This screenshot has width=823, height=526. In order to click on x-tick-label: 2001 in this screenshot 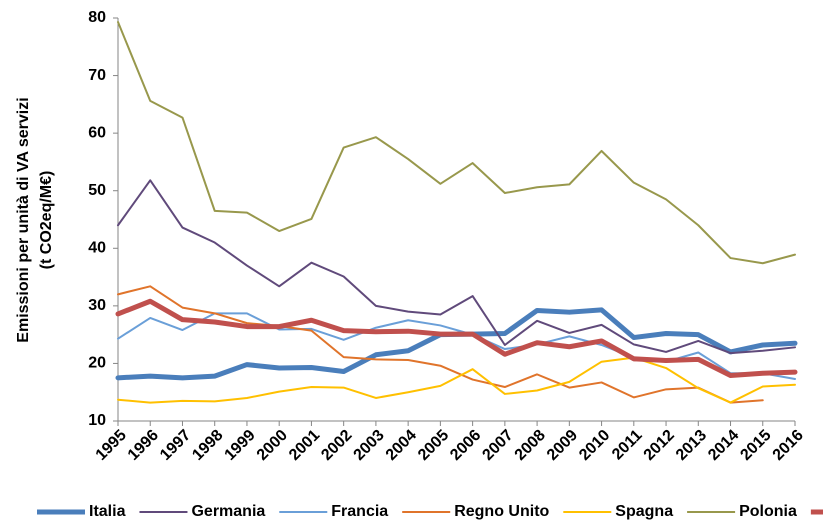, I will do `click(304, 445)`.